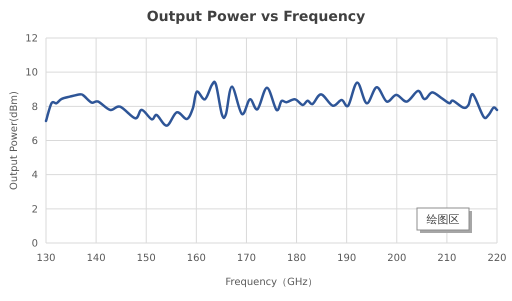  Describe the element at coordinates (31, 39) in the screenshot. I see `y-tick-label: 12` at that location.